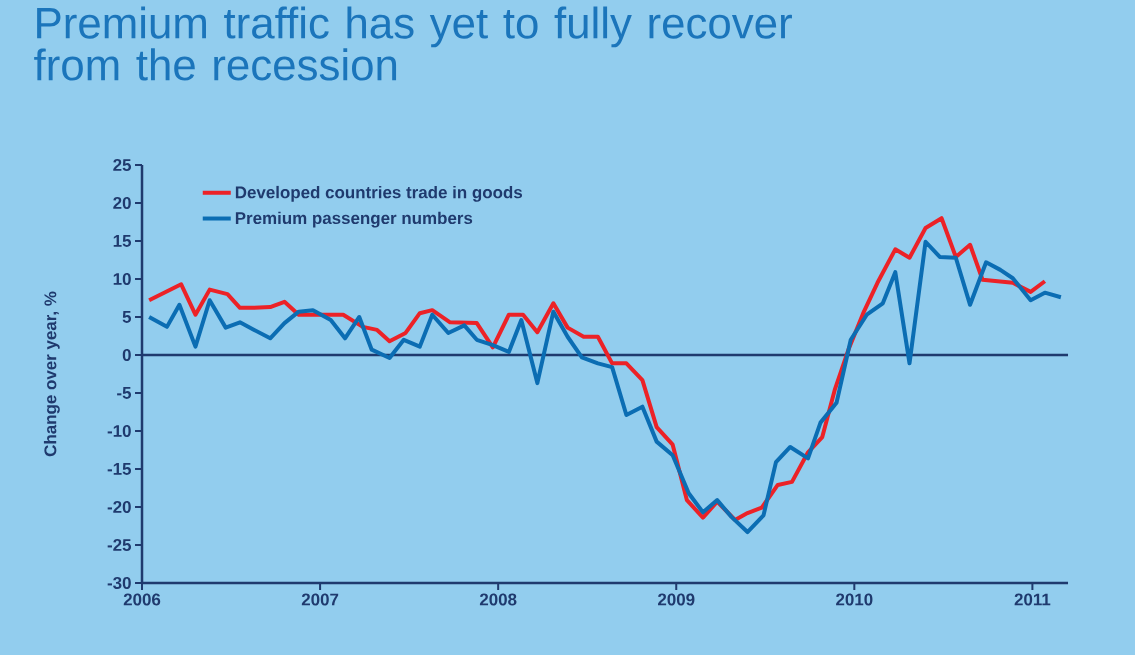 The image size is (1135, 655). Describe the element at coordinates (126, 354) in the screenshot. I see `y-tick-label: 0` at that location.